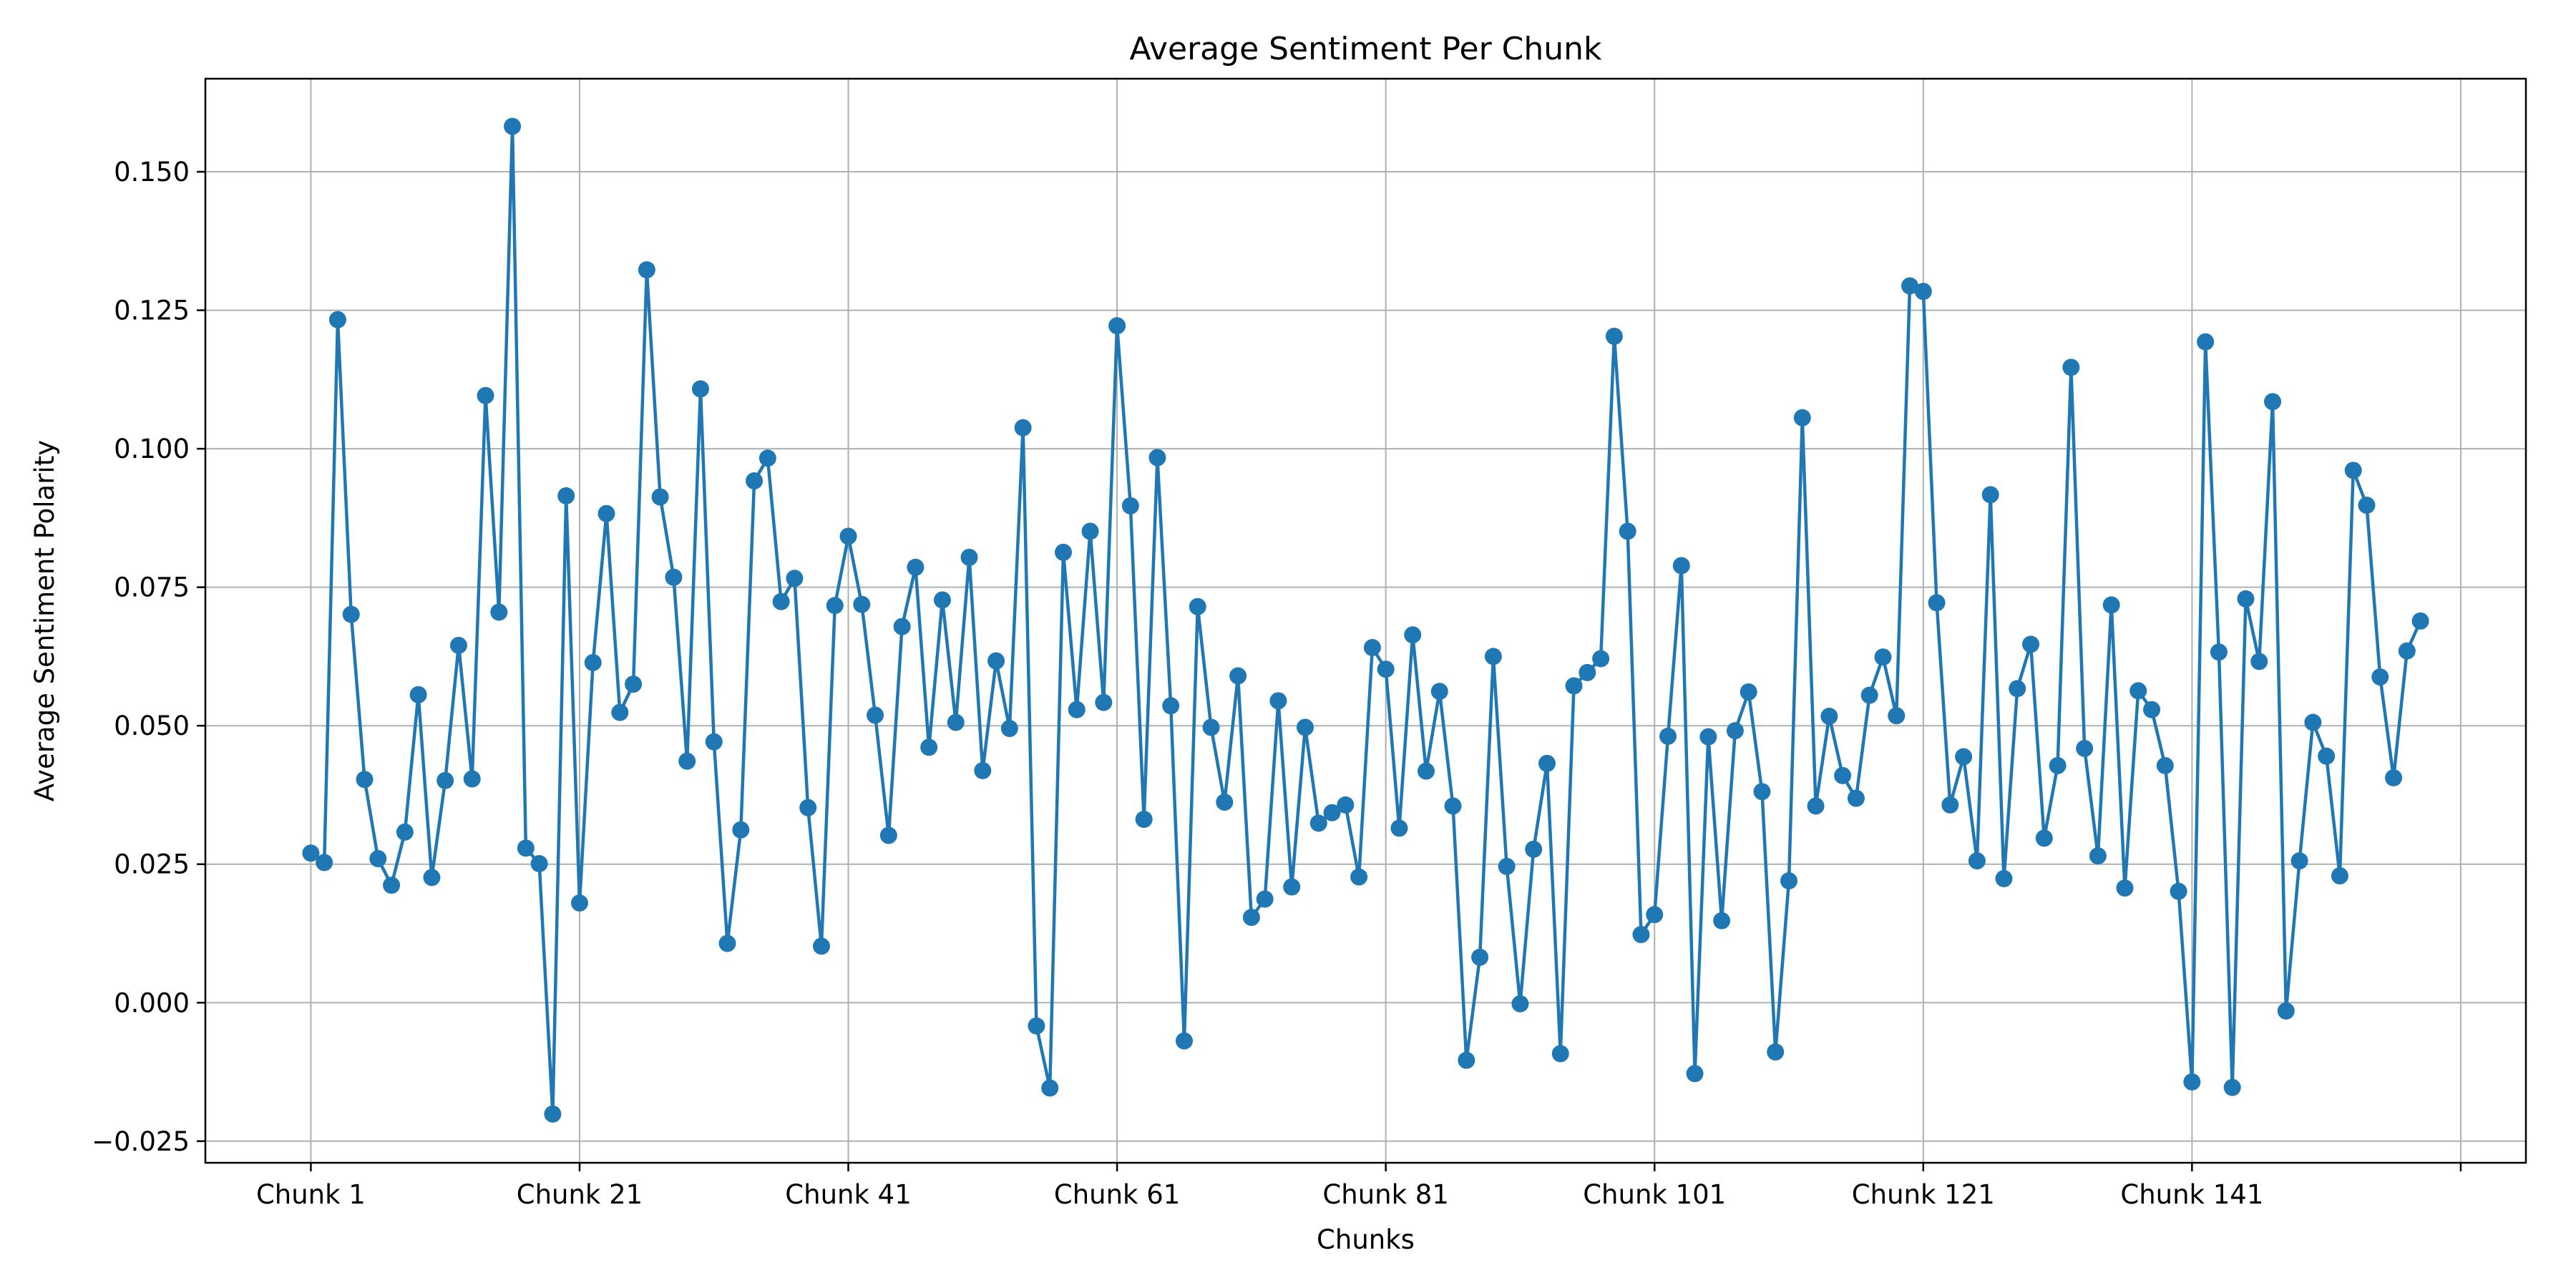 Image resolution: width=2576 pixels, height=1288 pixels. I want to click on x-tick-label: Chunk 81, so click(1385, 1194).